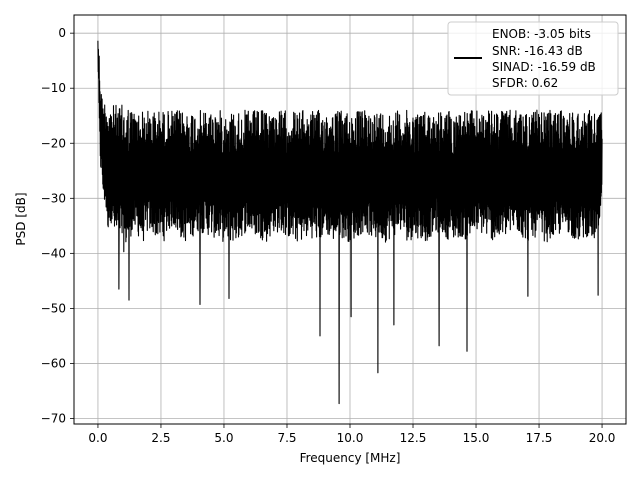 Image resolution: width=640 pixels, height=480 pixels. What do you see at coordinates (413, 438) in the screenshot?
I see `x-tick-label: 12.5` at bounding box center [413, 438].